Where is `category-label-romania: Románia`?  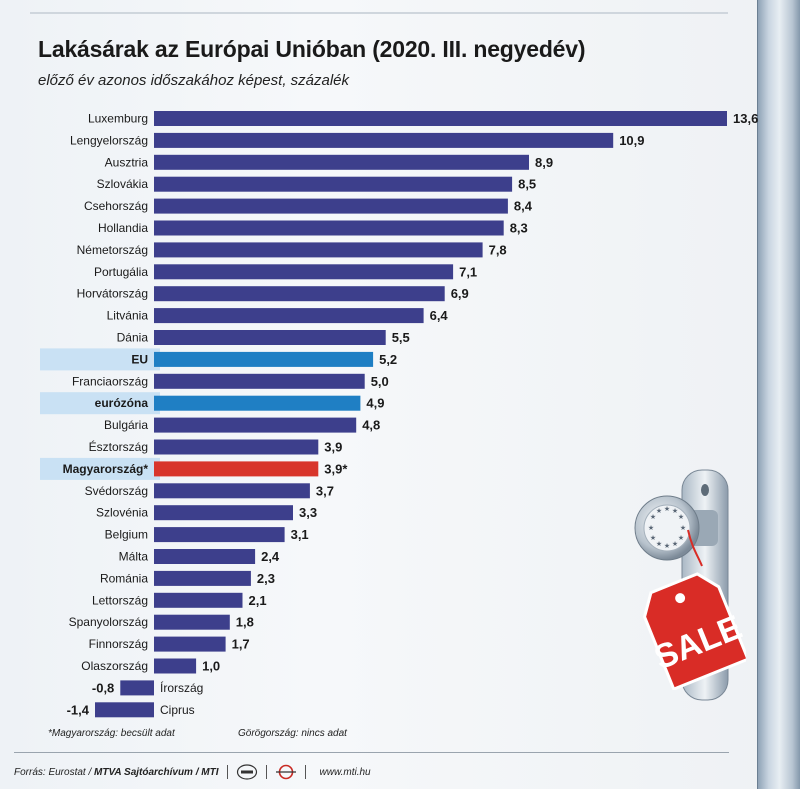
category-label-romania: Románia is located at coordinates (124, 578).